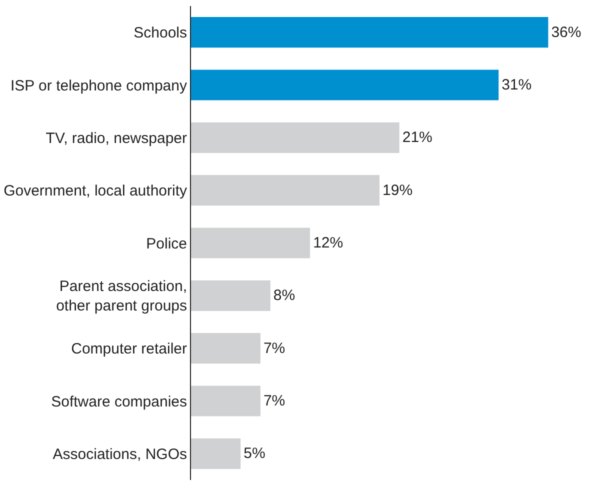  What do you see at coordinates (160, 33) in the screenshot?
I see `y-tick-label: Schools` at bounding box center [160, 33].